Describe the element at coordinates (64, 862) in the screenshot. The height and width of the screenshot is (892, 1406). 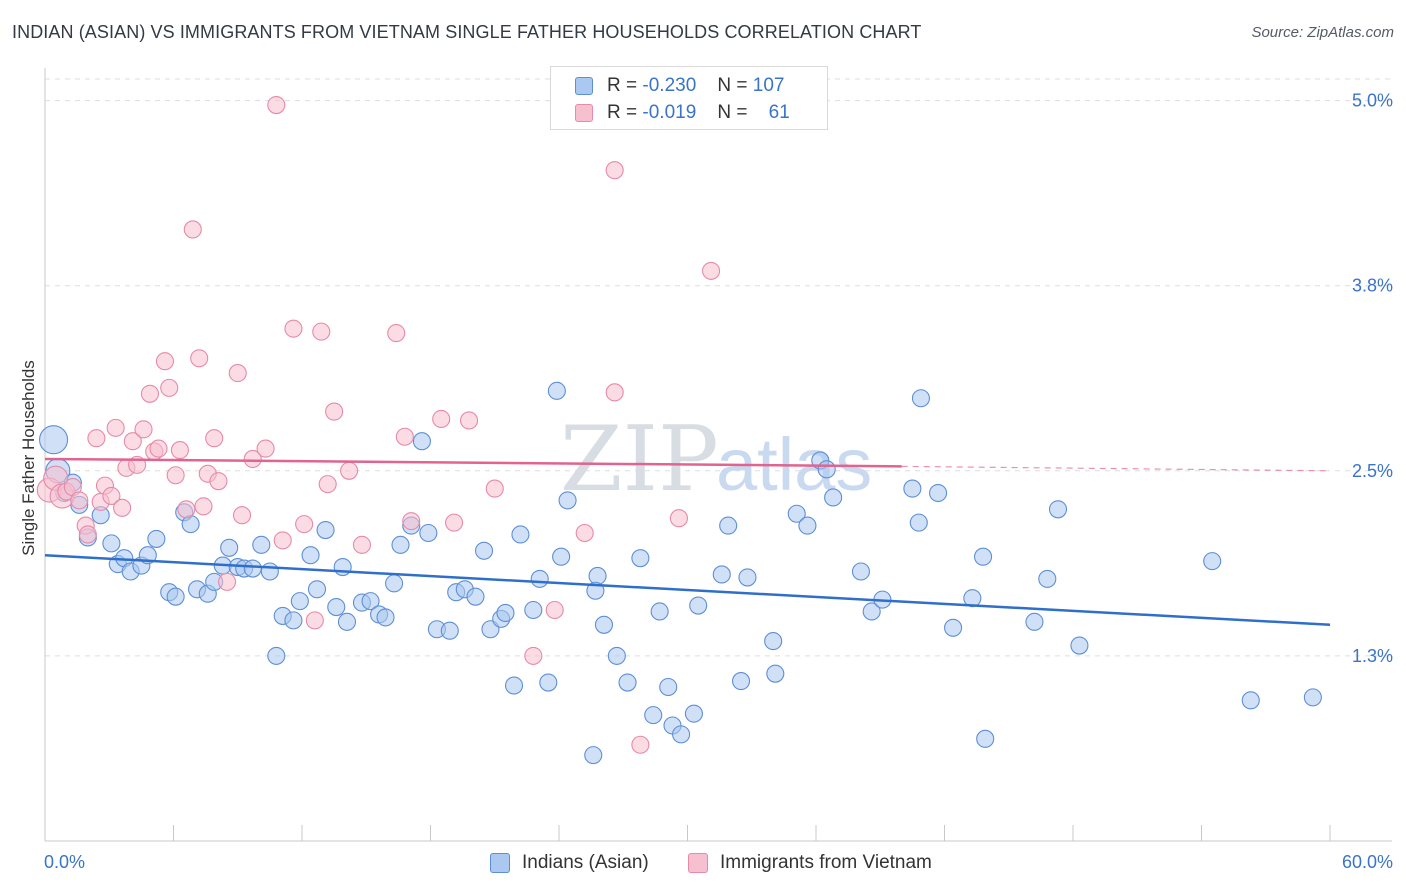
I see `x-tick-label-min: 0.0%` at that location.